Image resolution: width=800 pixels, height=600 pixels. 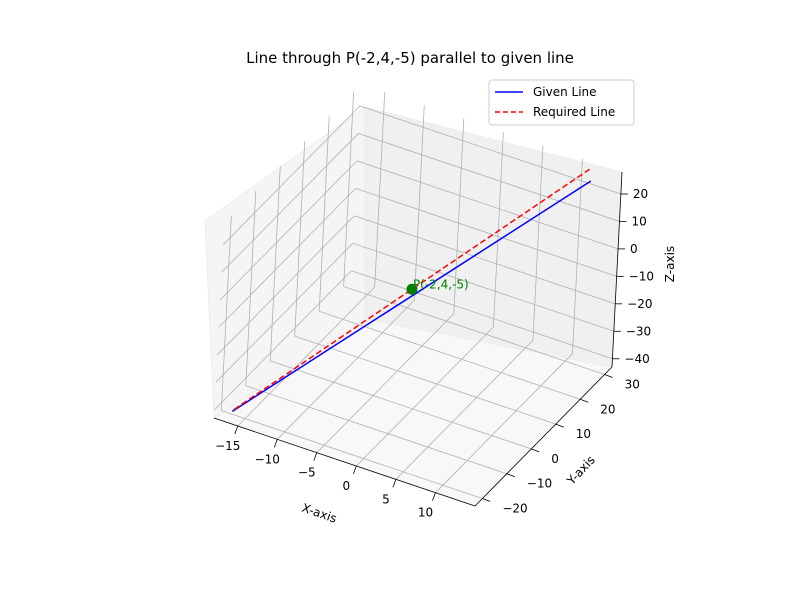 I want to click on y-tick-label: −20, so click(x=514, y=509).